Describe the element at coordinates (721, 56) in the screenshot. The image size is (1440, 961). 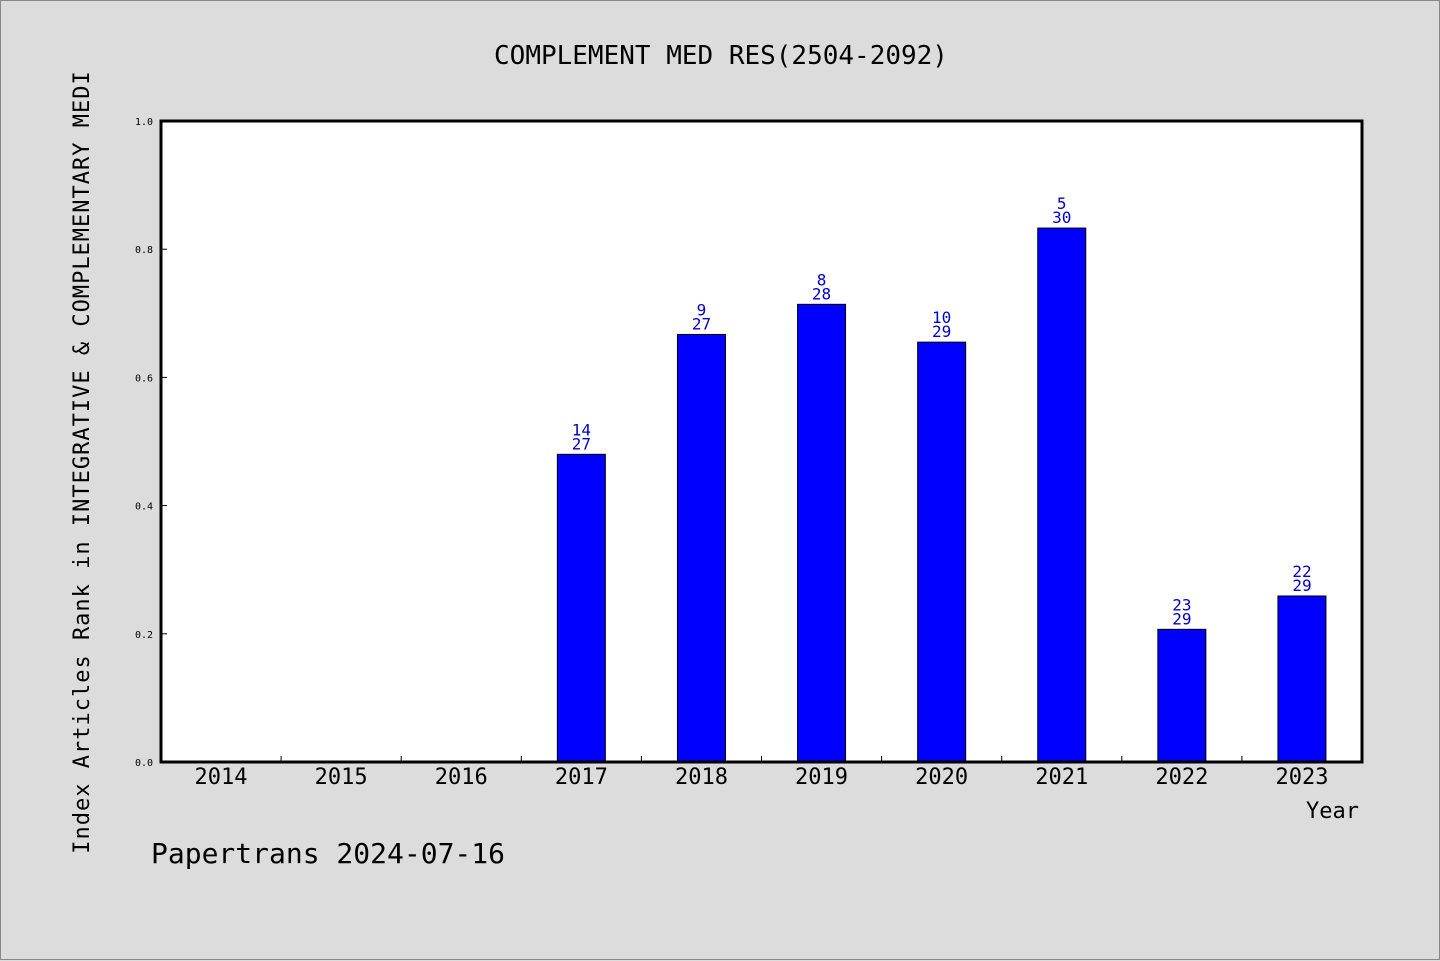
I see `chart-title: COMPLEMENT MED RES(2504-2092)` at that location.